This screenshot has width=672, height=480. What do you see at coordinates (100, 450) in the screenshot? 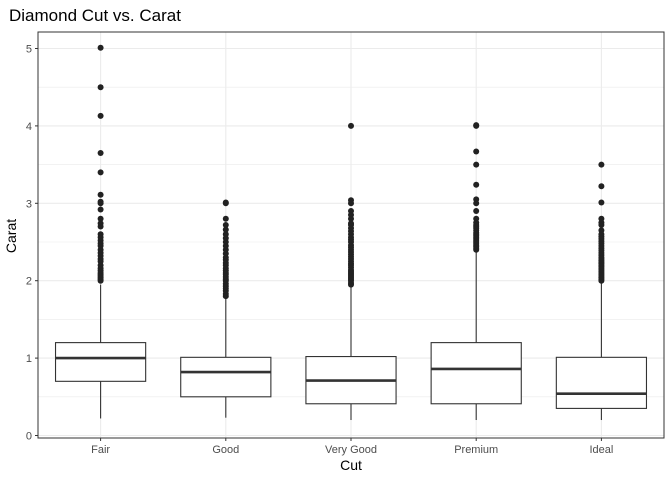
I see `x-tick-label: Fair` at bounding box center [100, 450].